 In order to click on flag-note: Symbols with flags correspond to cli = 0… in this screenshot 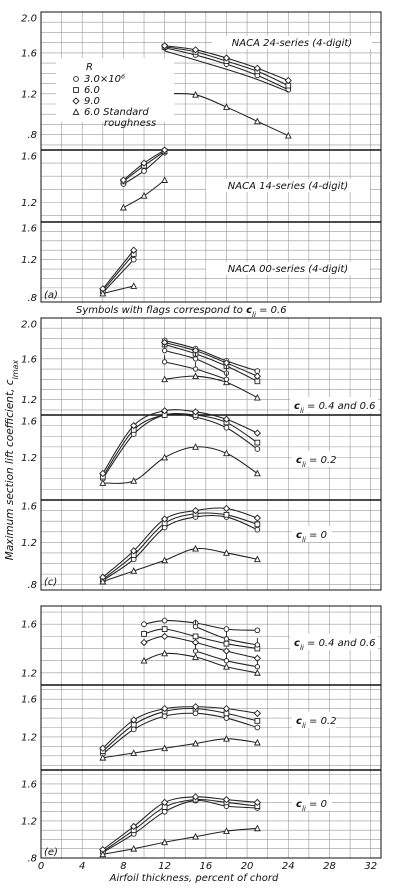, I will do `click(181, 312)`.